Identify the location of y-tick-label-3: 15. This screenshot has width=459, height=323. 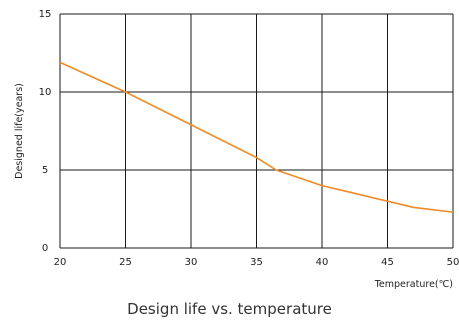
(45, 14).